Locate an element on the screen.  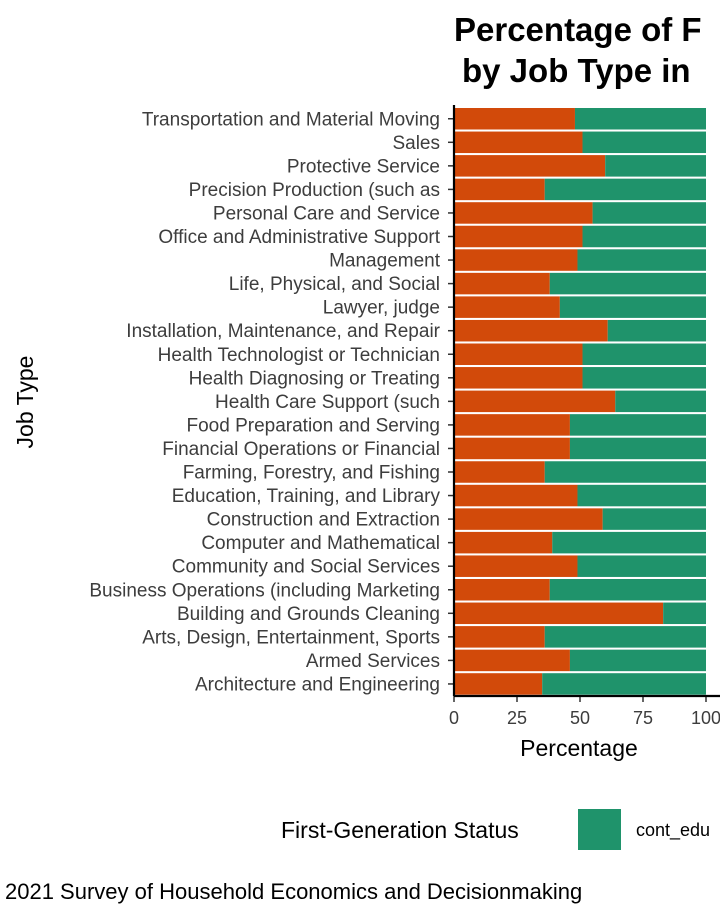
y-axis-title: Job Type is located at coordinates (25, 402).